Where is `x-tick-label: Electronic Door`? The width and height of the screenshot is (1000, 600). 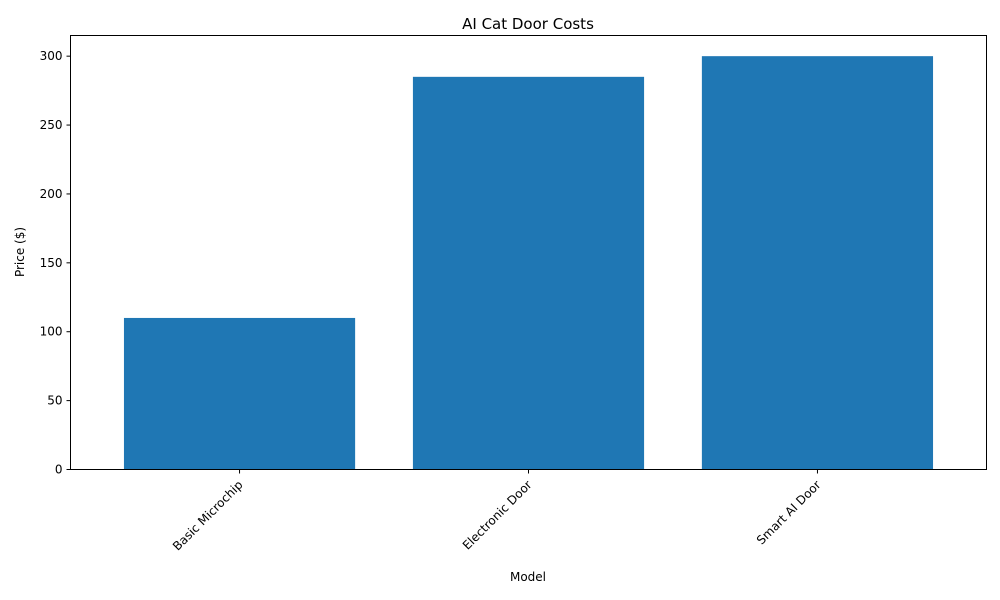
x-tick-label: Electronic Door is located at coordinates (497, 515).